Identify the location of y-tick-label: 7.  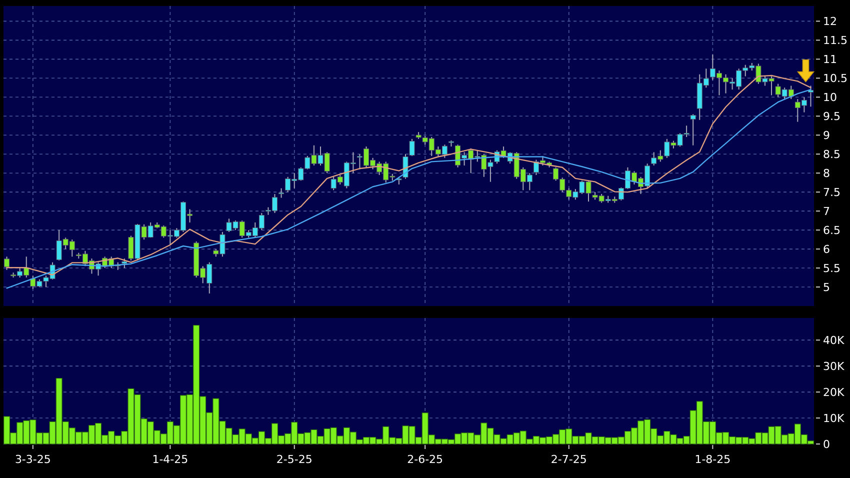
(826, 211).